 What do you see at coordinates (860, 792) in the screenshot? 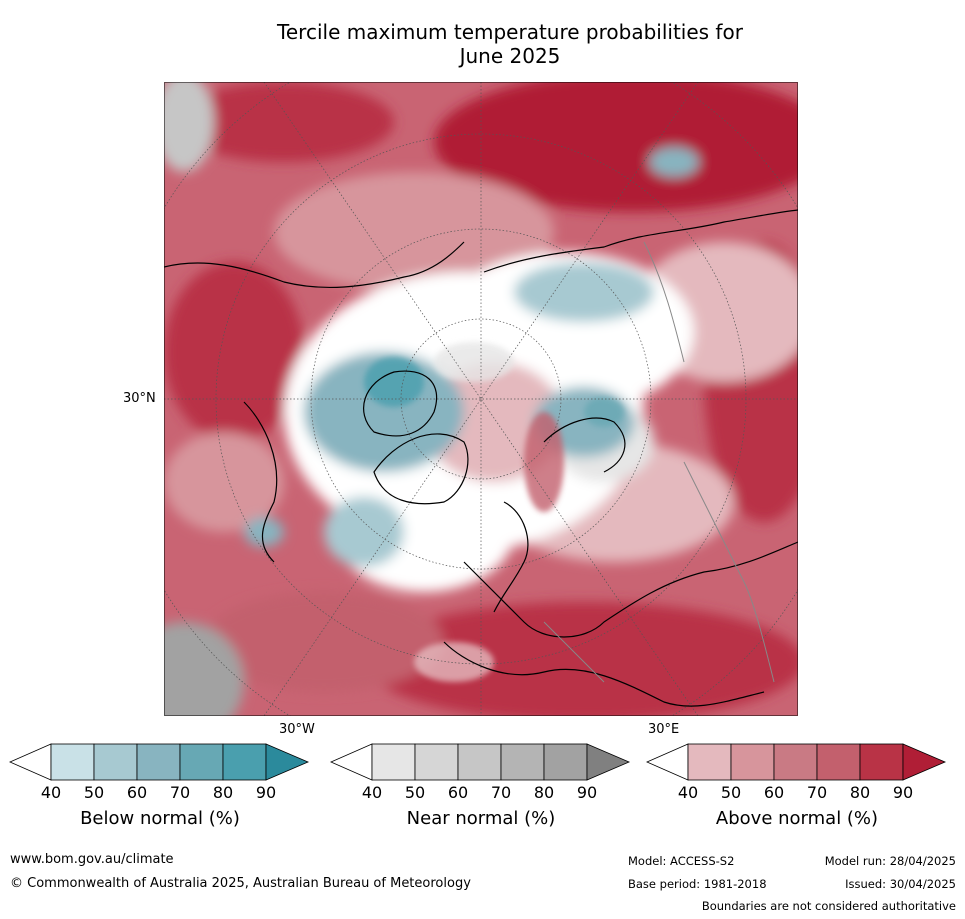
I see `above-normal-tick-label: 80` at bounding box center [860, 792].